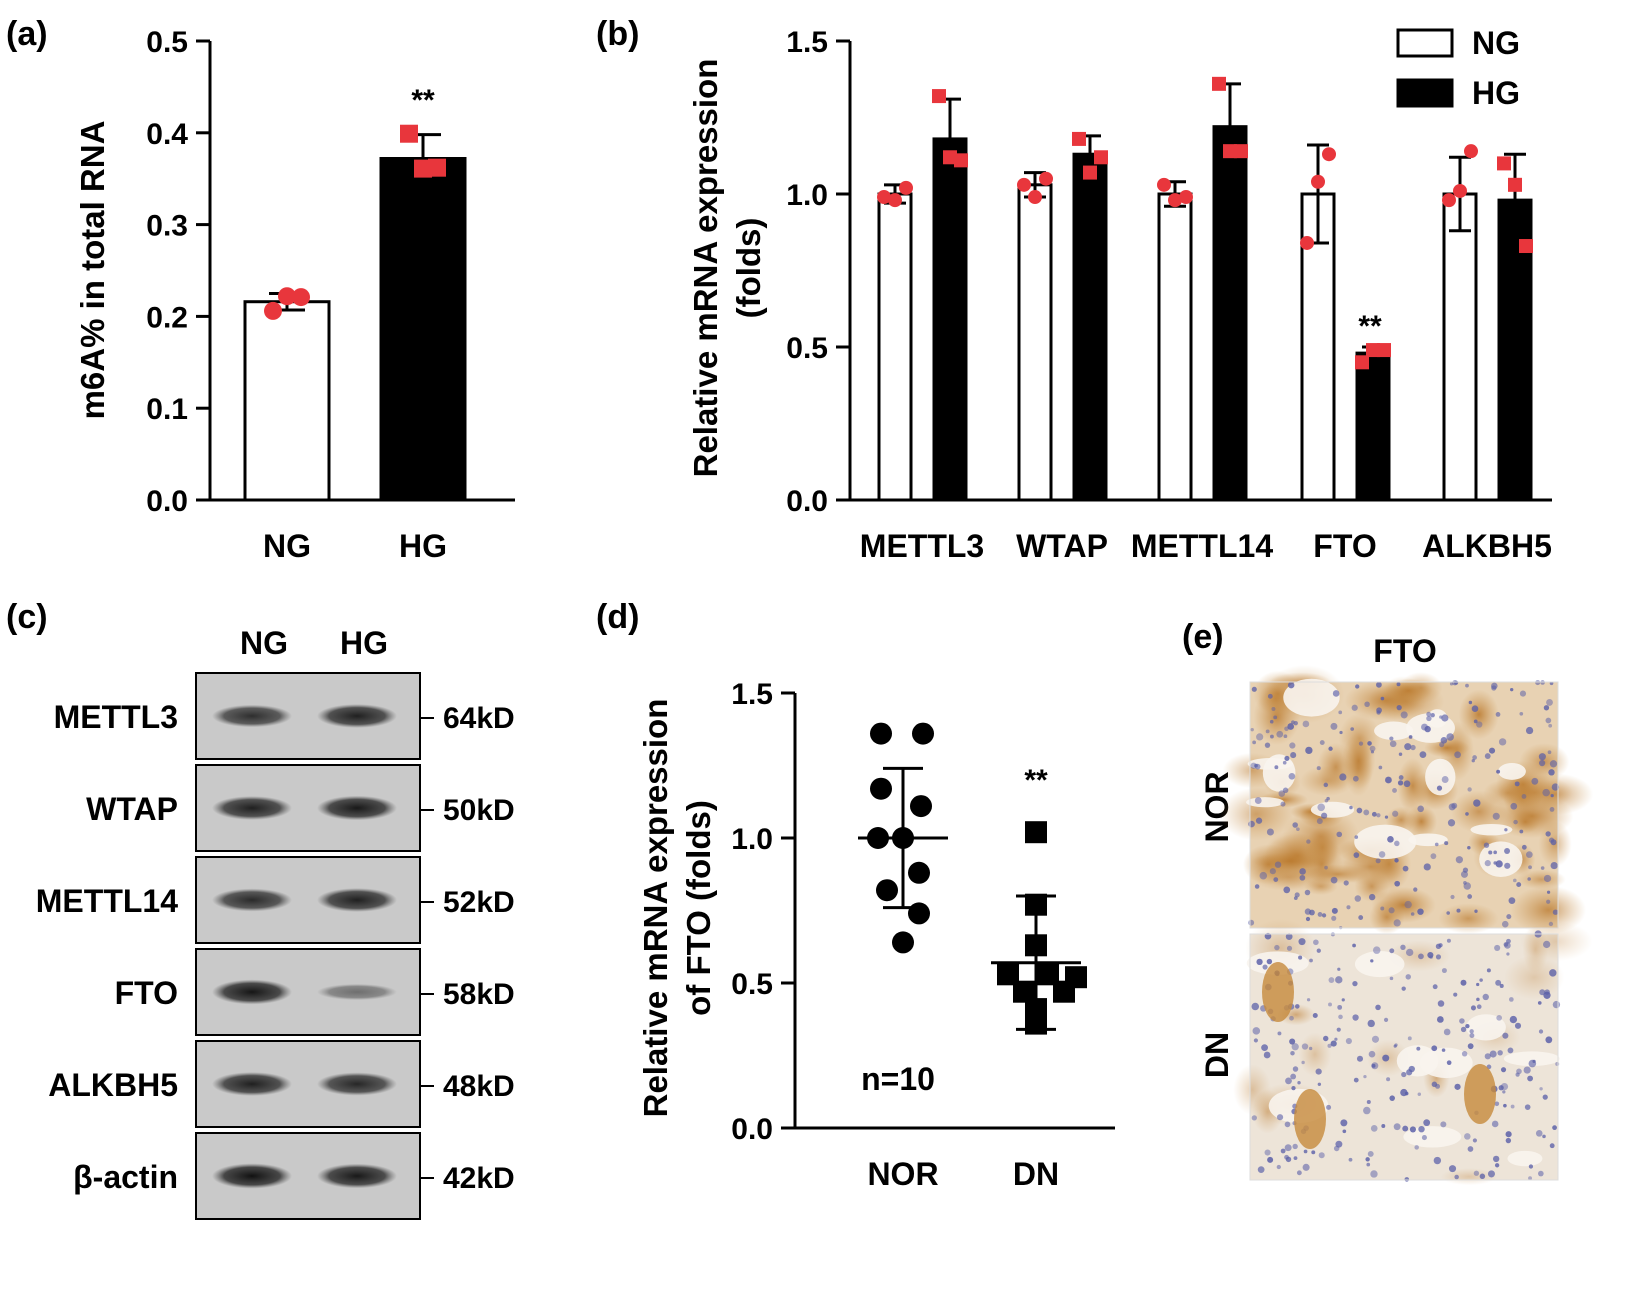  What do you see at coordinates (972, 878) in the screenshot?
I see `panel-d-plot` at bounding box center [972, 878].